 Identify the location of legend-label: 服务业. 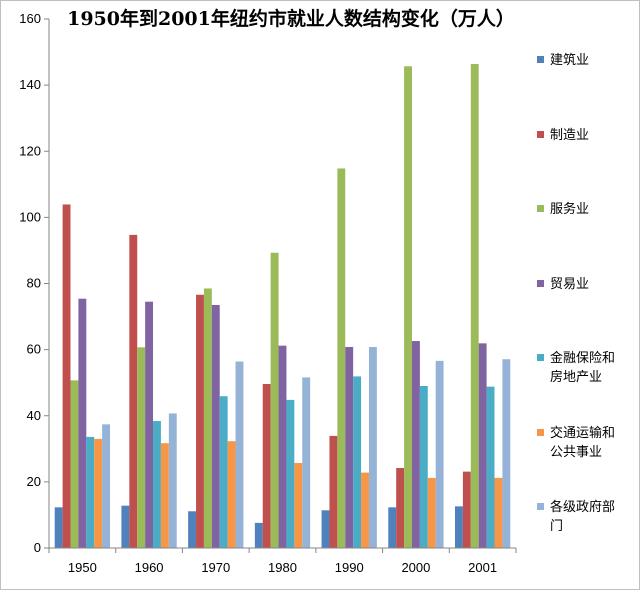
(569, 209).